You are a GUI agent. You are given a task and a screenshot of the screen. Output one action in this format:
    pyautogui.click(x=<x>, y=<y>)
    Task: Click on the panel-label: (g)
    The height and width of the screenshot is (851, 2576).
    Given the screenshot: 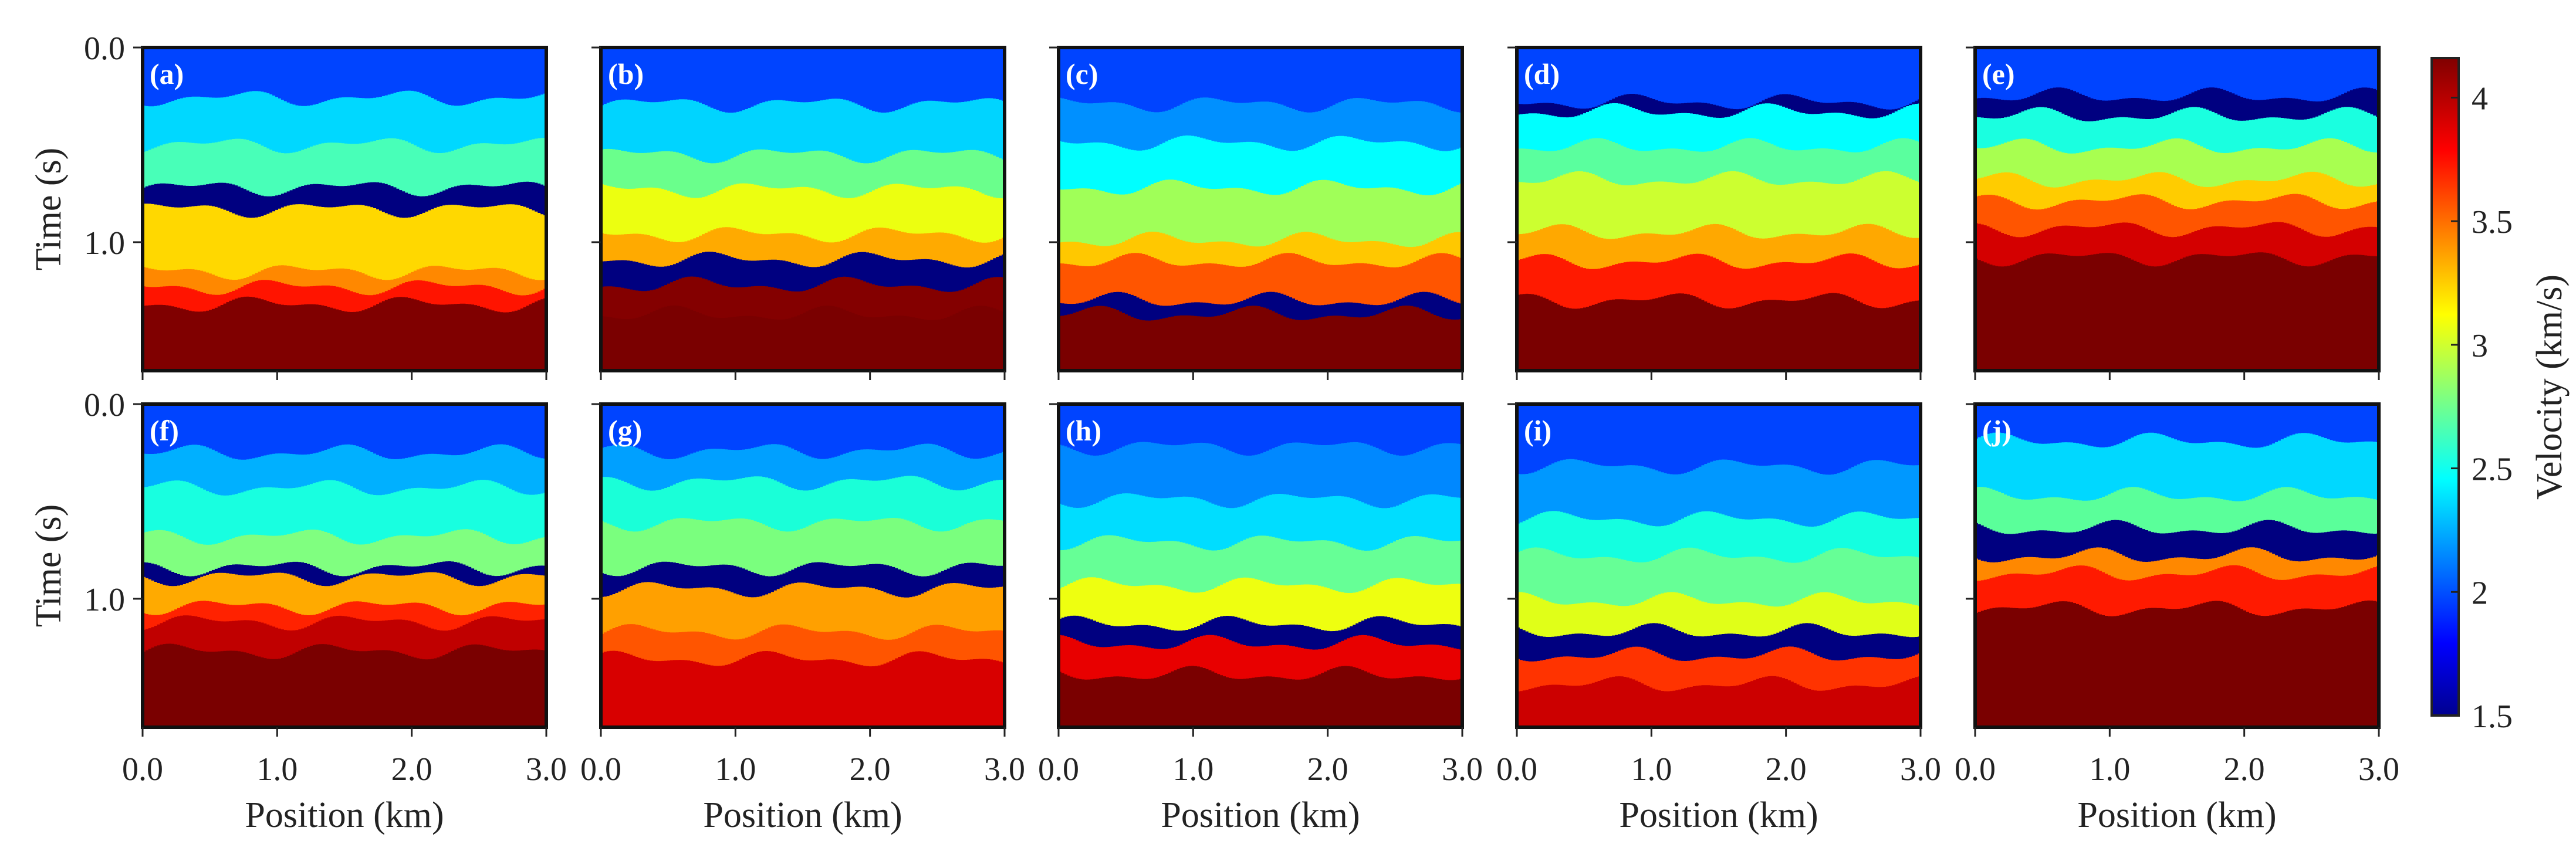 What is the action you would take?
    pyautogui.click(x=625, y=430)
    